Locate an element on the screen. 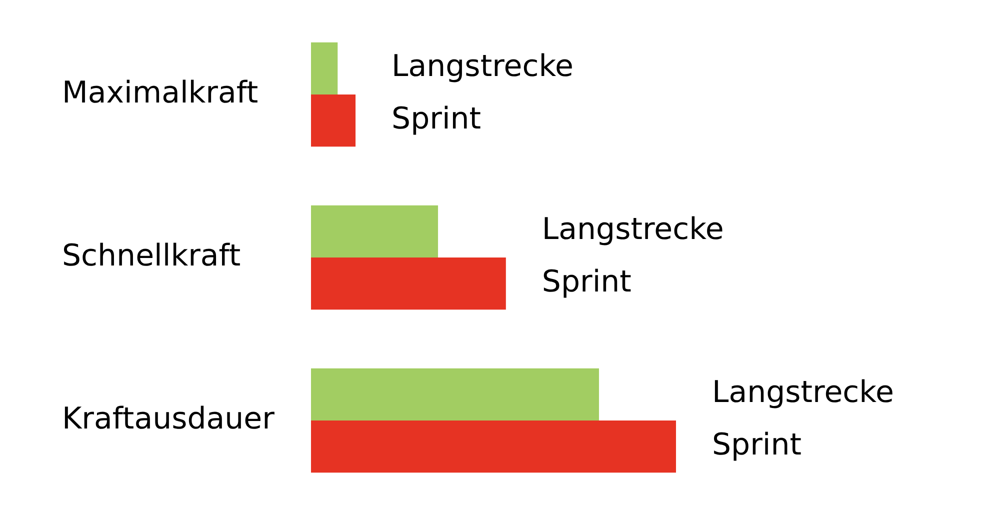 This screenshot has width=1000, height=520. series-label: Langstrecke is located at coordinates (483, 66).